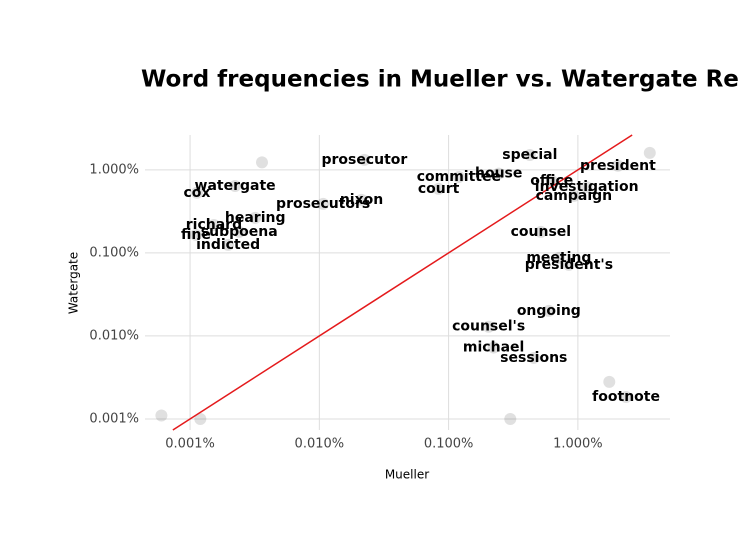 This screenshot has height=560, width=752. I want to click on y-tick-label: 1.000%, so click(114, 169).